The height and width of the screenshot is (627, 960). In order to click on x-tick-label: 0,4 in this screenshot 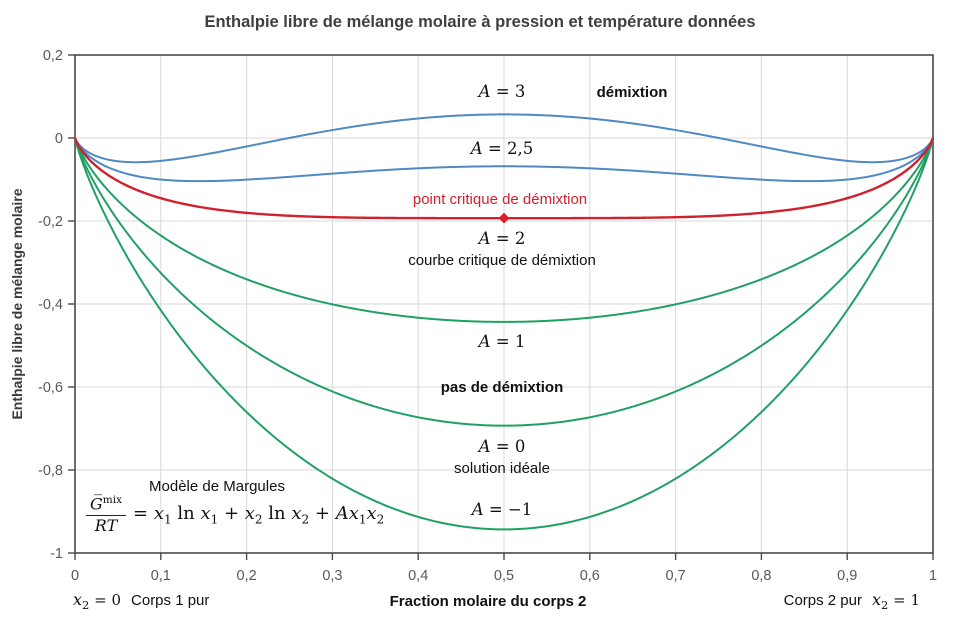, I will do `click(418, 576)`.